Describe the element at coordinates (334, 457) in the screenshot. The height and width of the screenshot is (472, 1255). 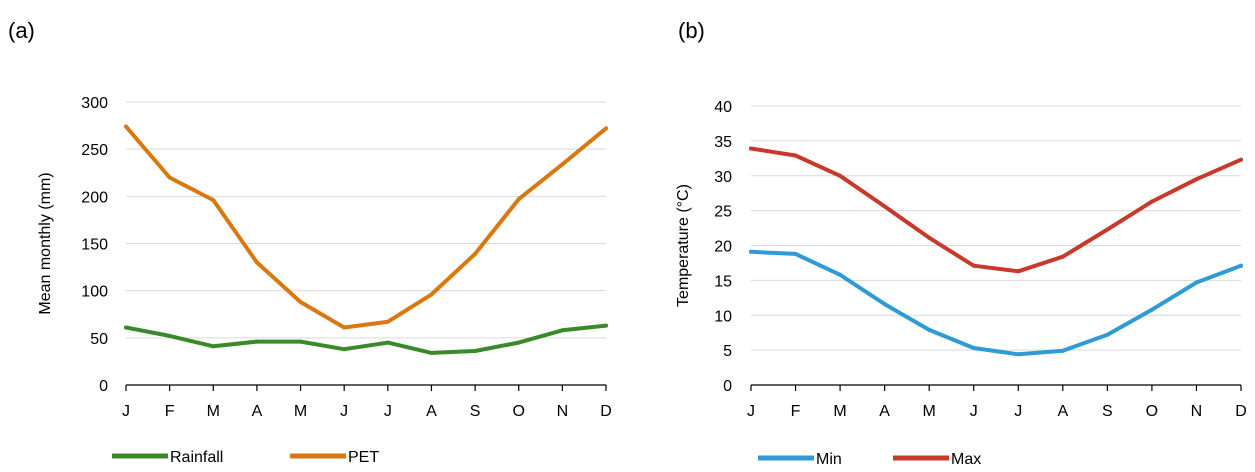
I see `legend-item-pet: PET` at that location.